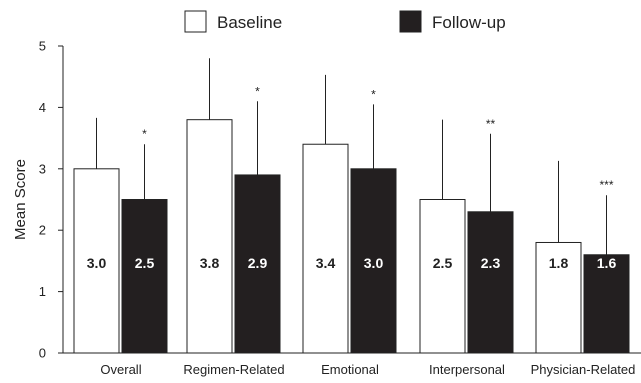 The image size is (641, 383). Describe the element at coordinates (583, 369) in the screenshot. I see `x-tick-label: Physician-Related` at that location.